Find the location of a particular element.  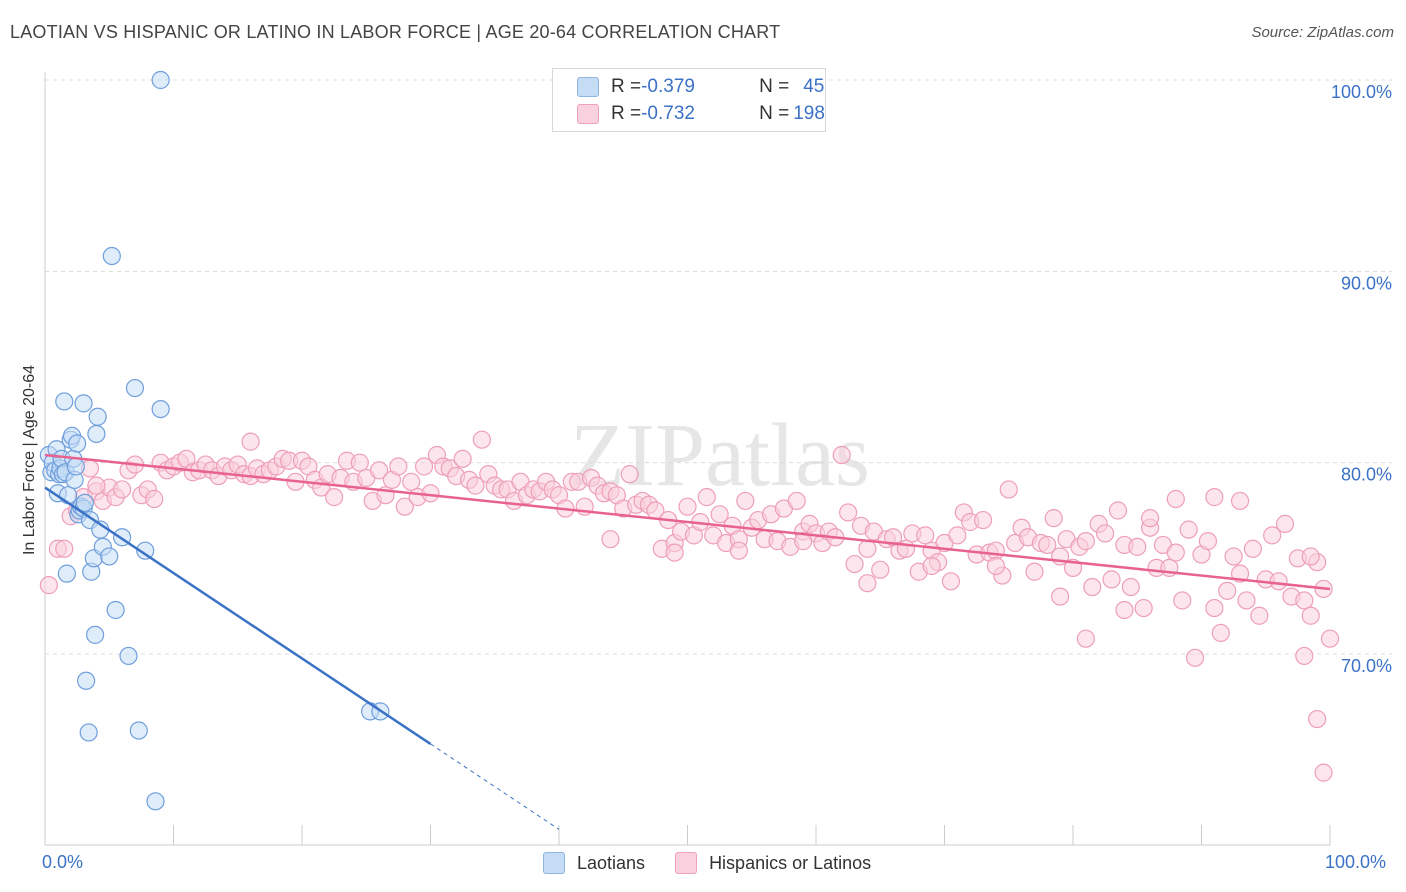

legend-label: Laotians is located at coordinates (611, 862).